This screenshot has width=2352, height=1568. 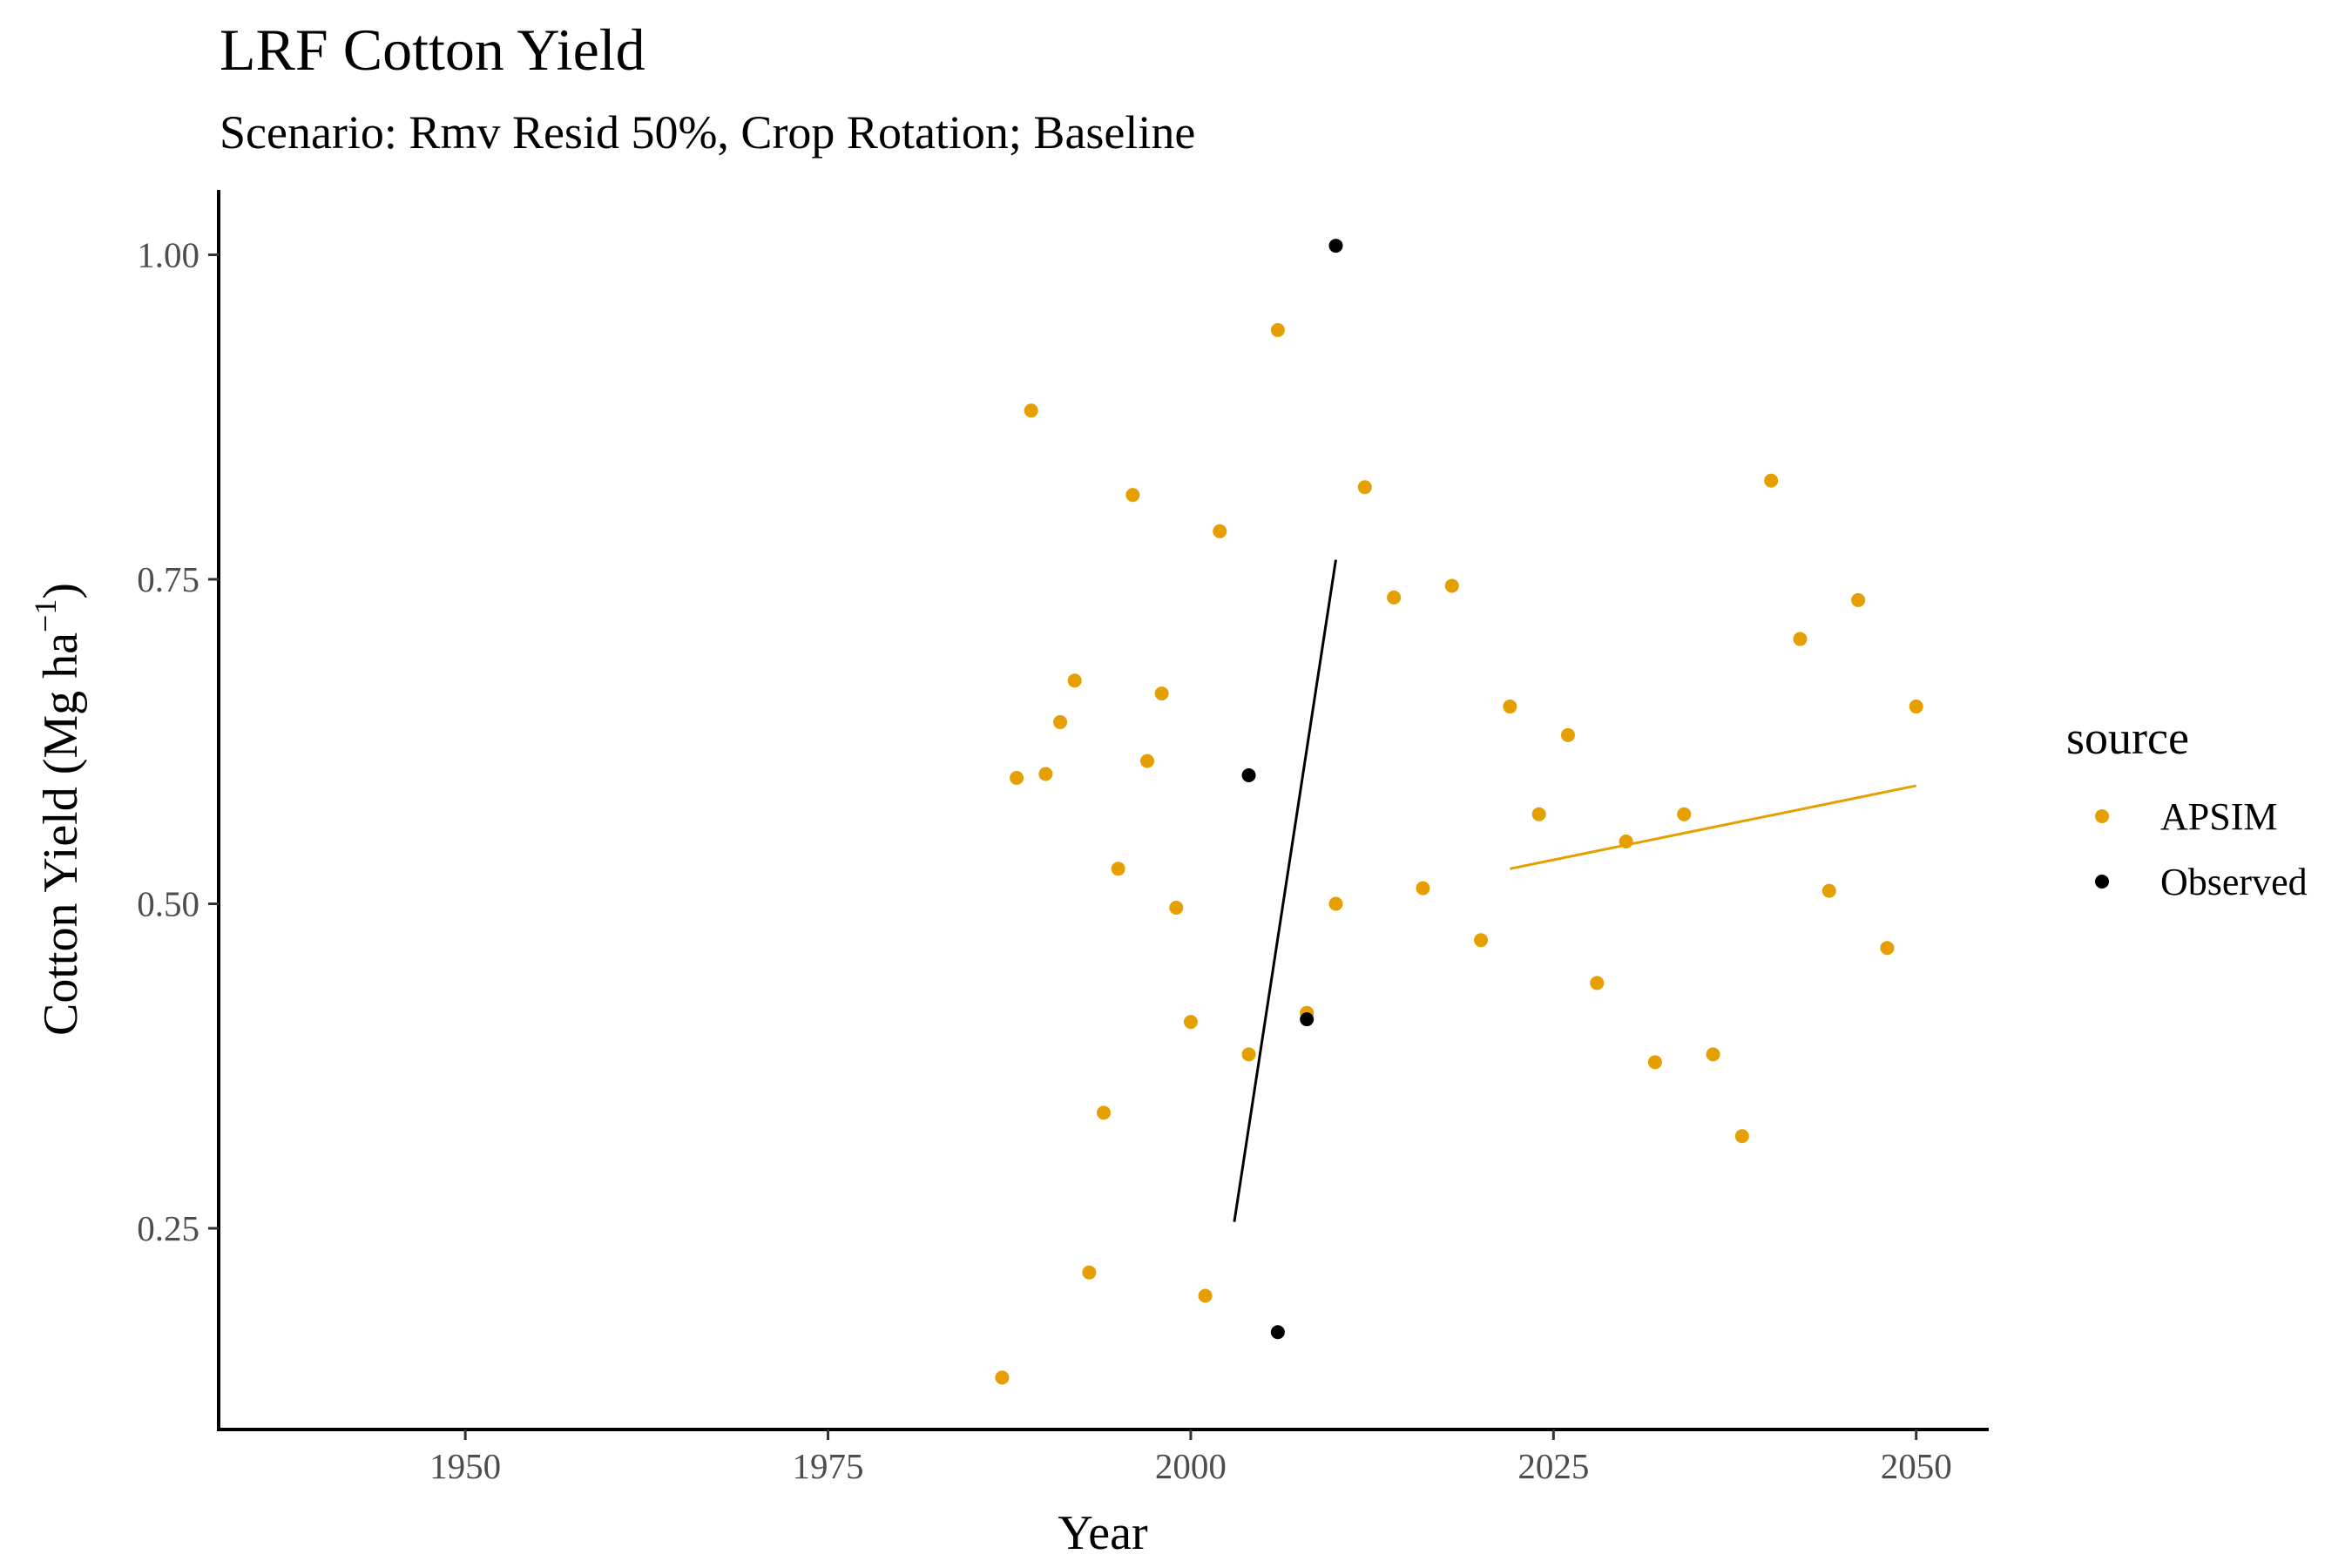 What do you see at coordinates (2102, 816) in the screenshot?
I see `legend-key-apsim` at bounding box center [2102, 816].